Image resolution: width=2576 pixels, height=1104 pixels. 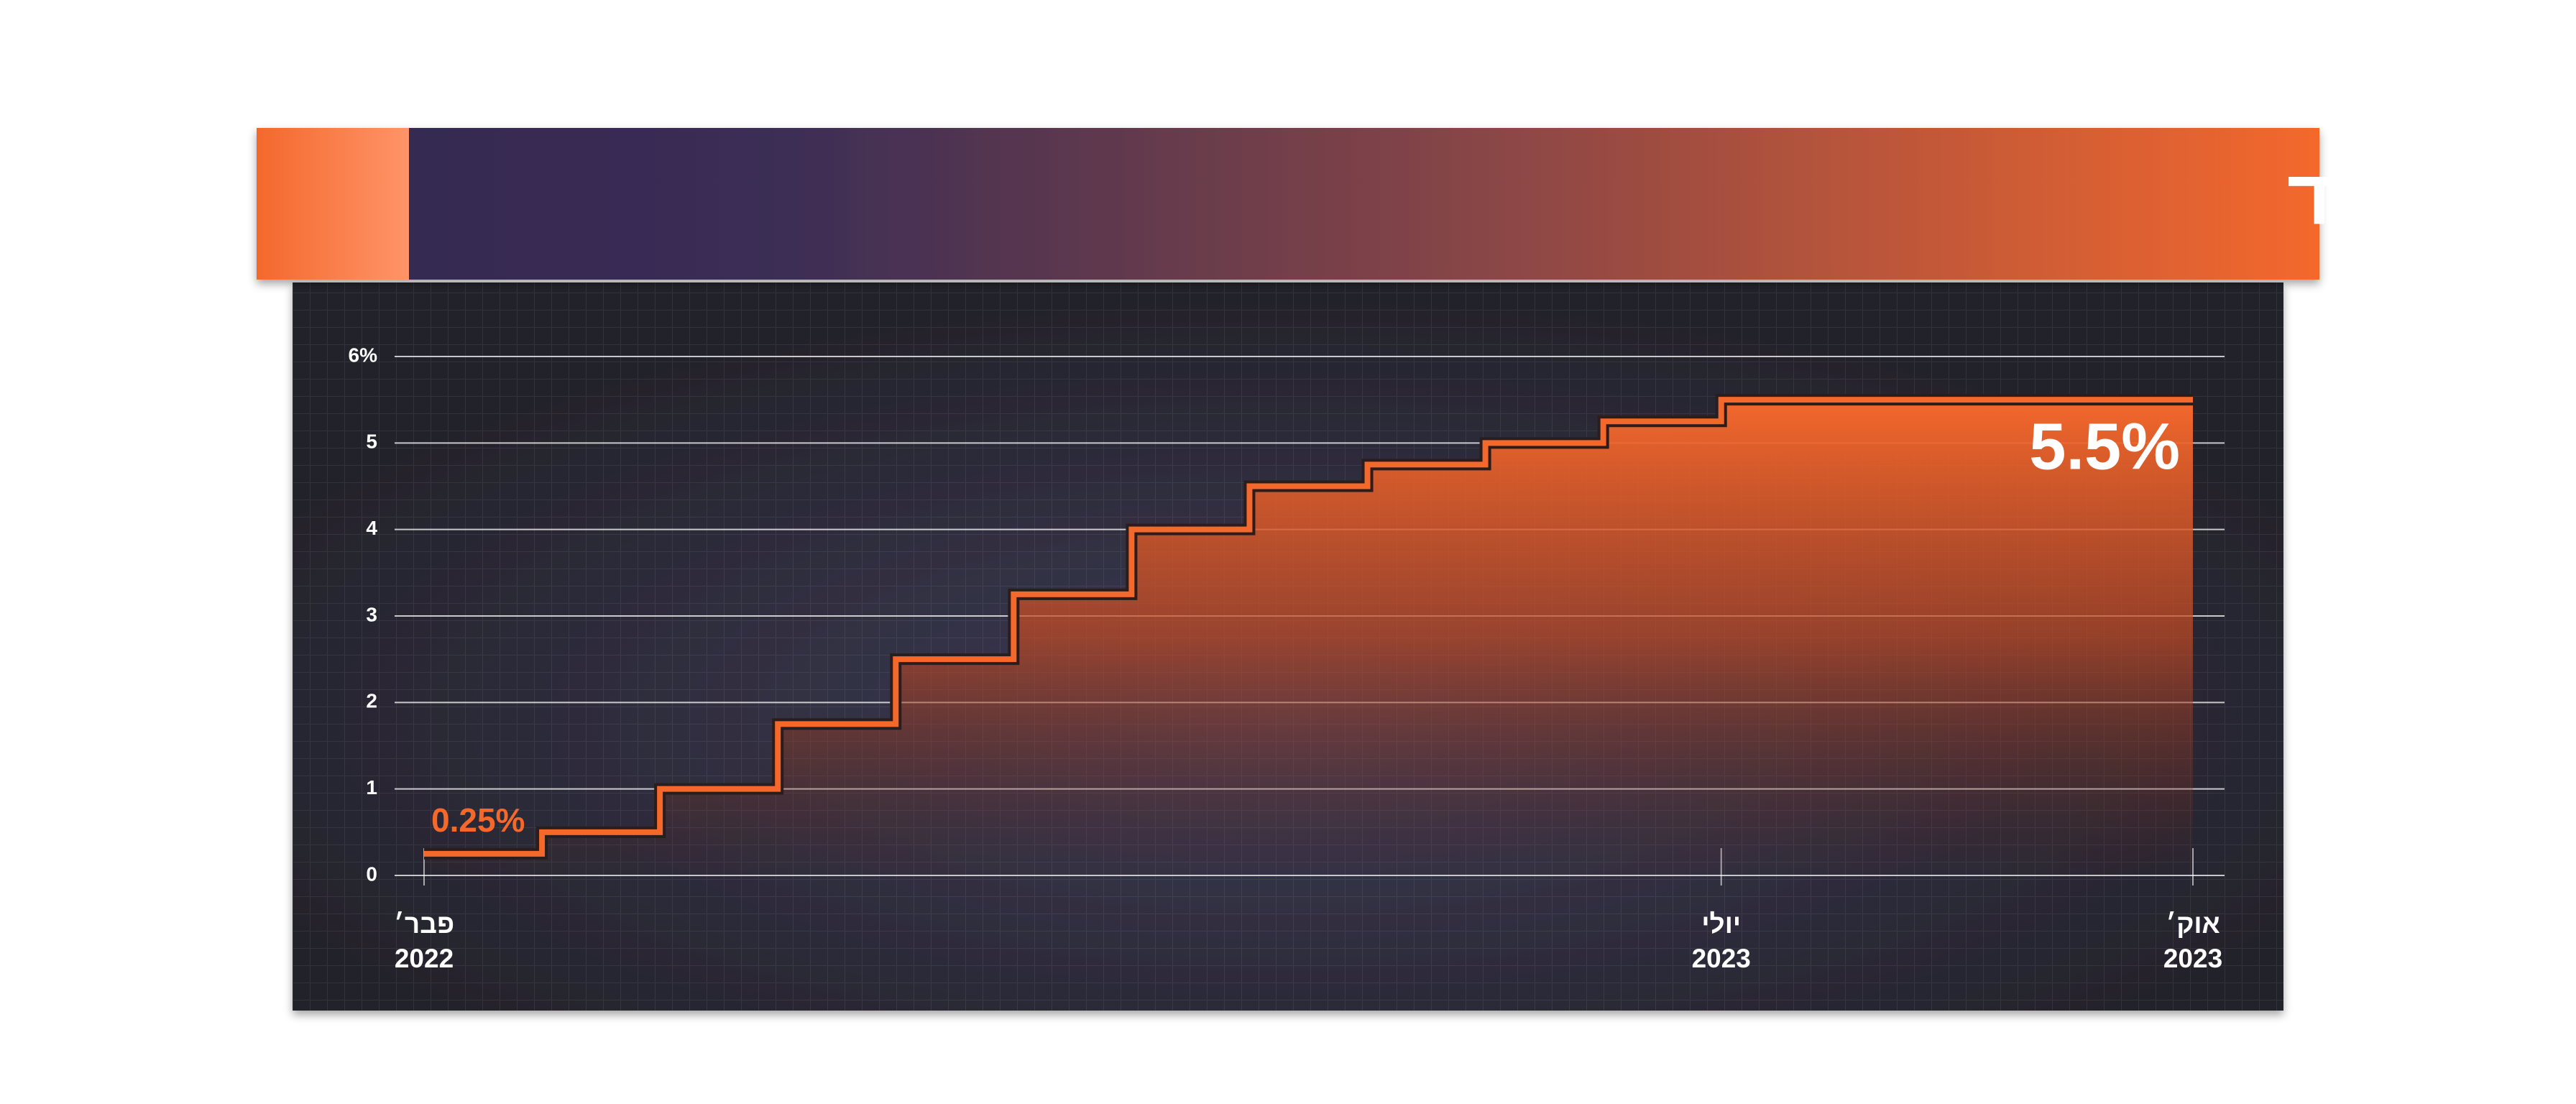 I want to click on y-tick-label: 2, so click(x=371, y=701).